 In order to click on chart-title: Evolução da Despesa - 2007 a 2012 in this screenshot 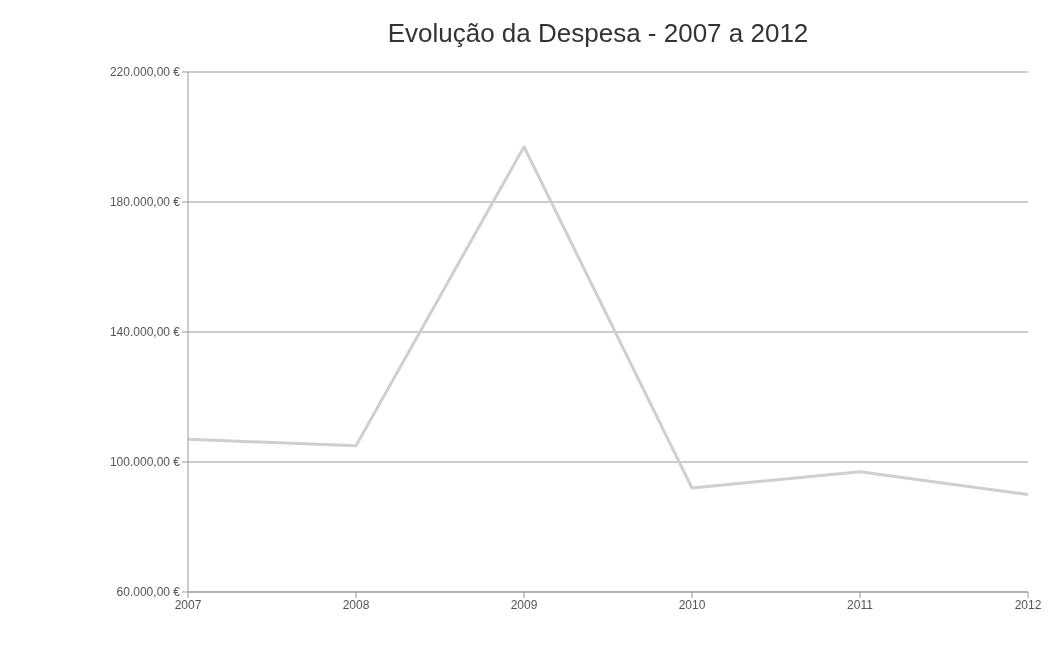, I will do `click(598, 33)`.